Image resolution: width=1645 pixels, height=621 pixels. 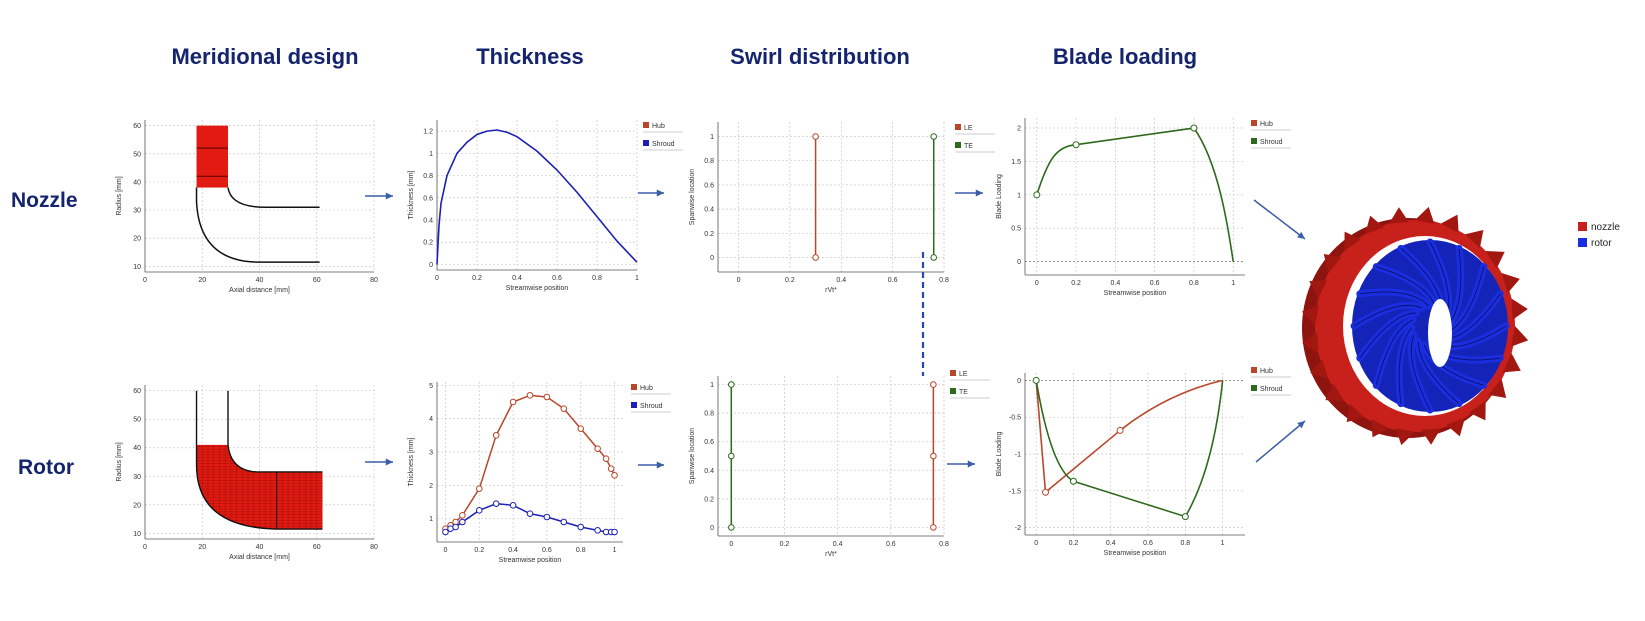 I want to click on rotor-thickness-shroud-line, so click(x=530, y=517).